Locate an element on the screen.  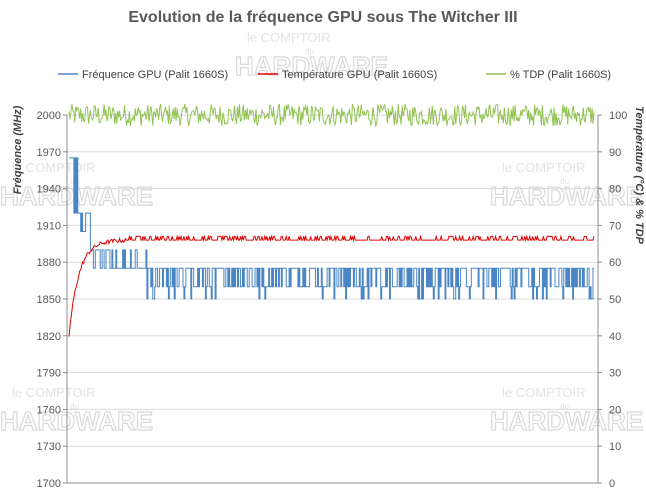
y-axis-title: Fréquence (MHz) is located at coordinates (18, 149).